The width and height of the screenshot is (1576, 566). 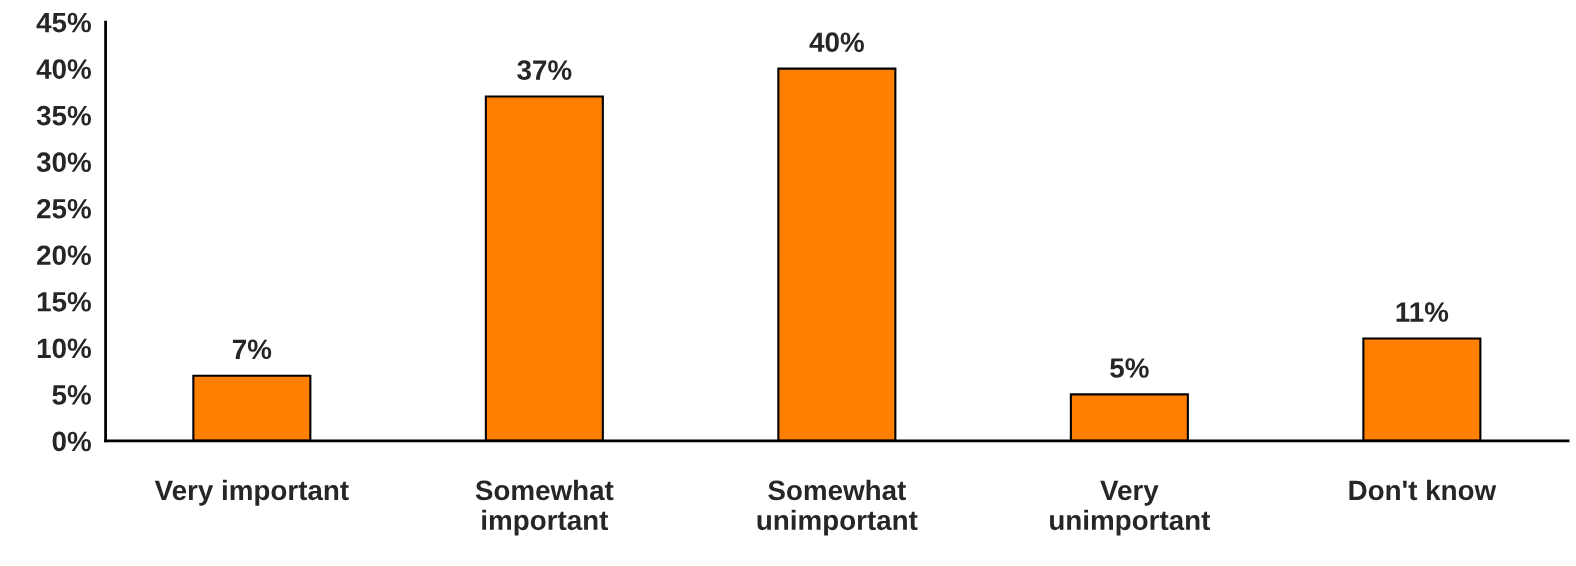 I want to click on y-tick-label: 0%, so click(x=71, y=441).